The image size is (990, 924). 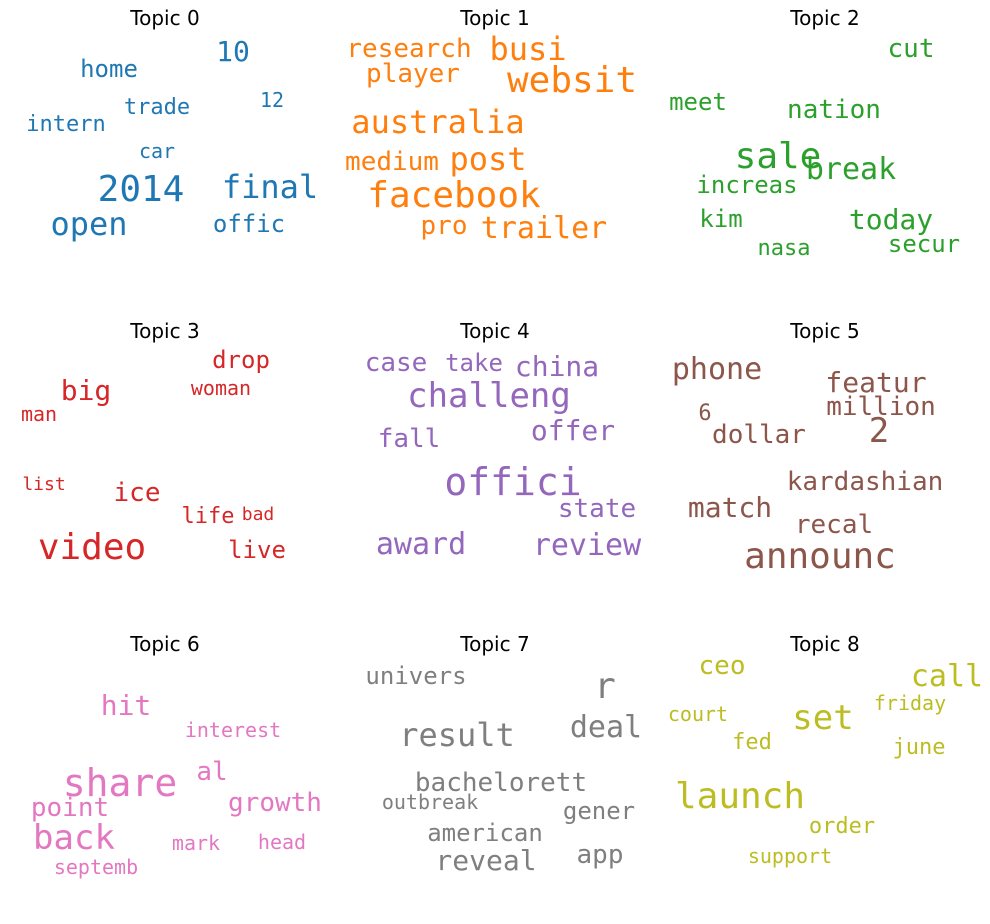 I want to click on word-mark: websit, so click(x=572, y=80).